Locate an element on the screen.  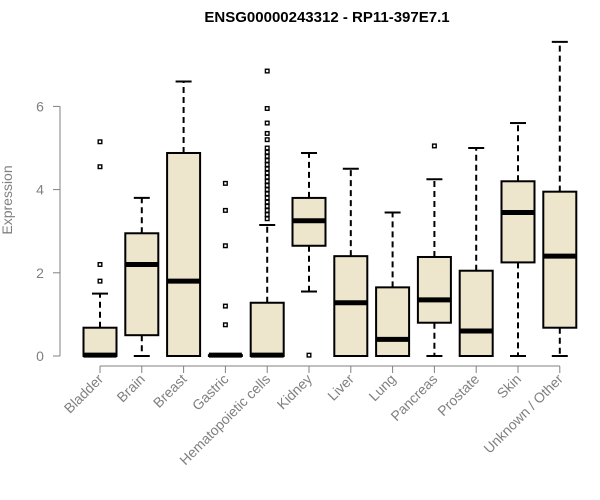
y-axis-label: Expression is located at coordinates (7, 199).